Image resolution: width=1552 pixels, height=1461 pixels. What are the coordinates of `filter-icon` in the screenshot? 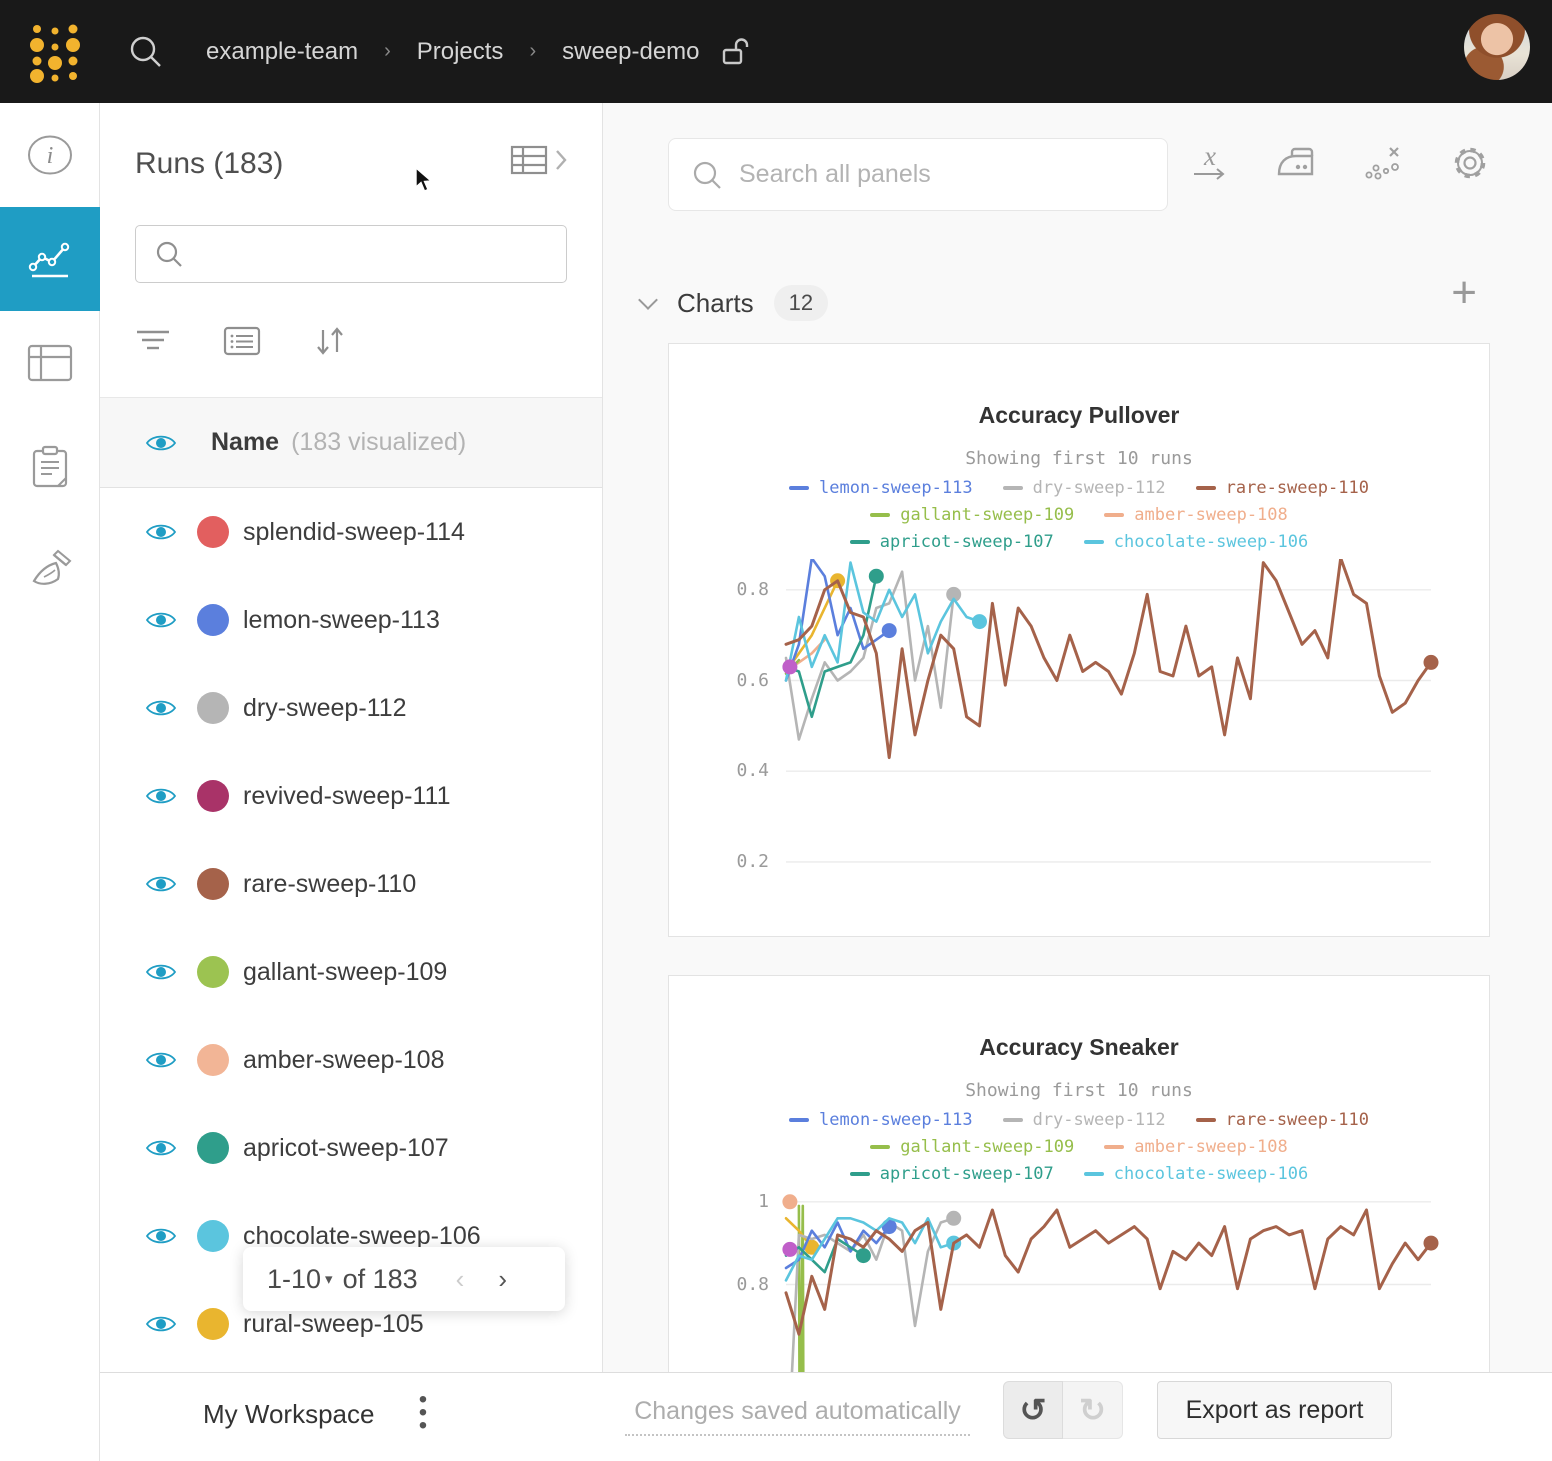 It's located at (153, 341).